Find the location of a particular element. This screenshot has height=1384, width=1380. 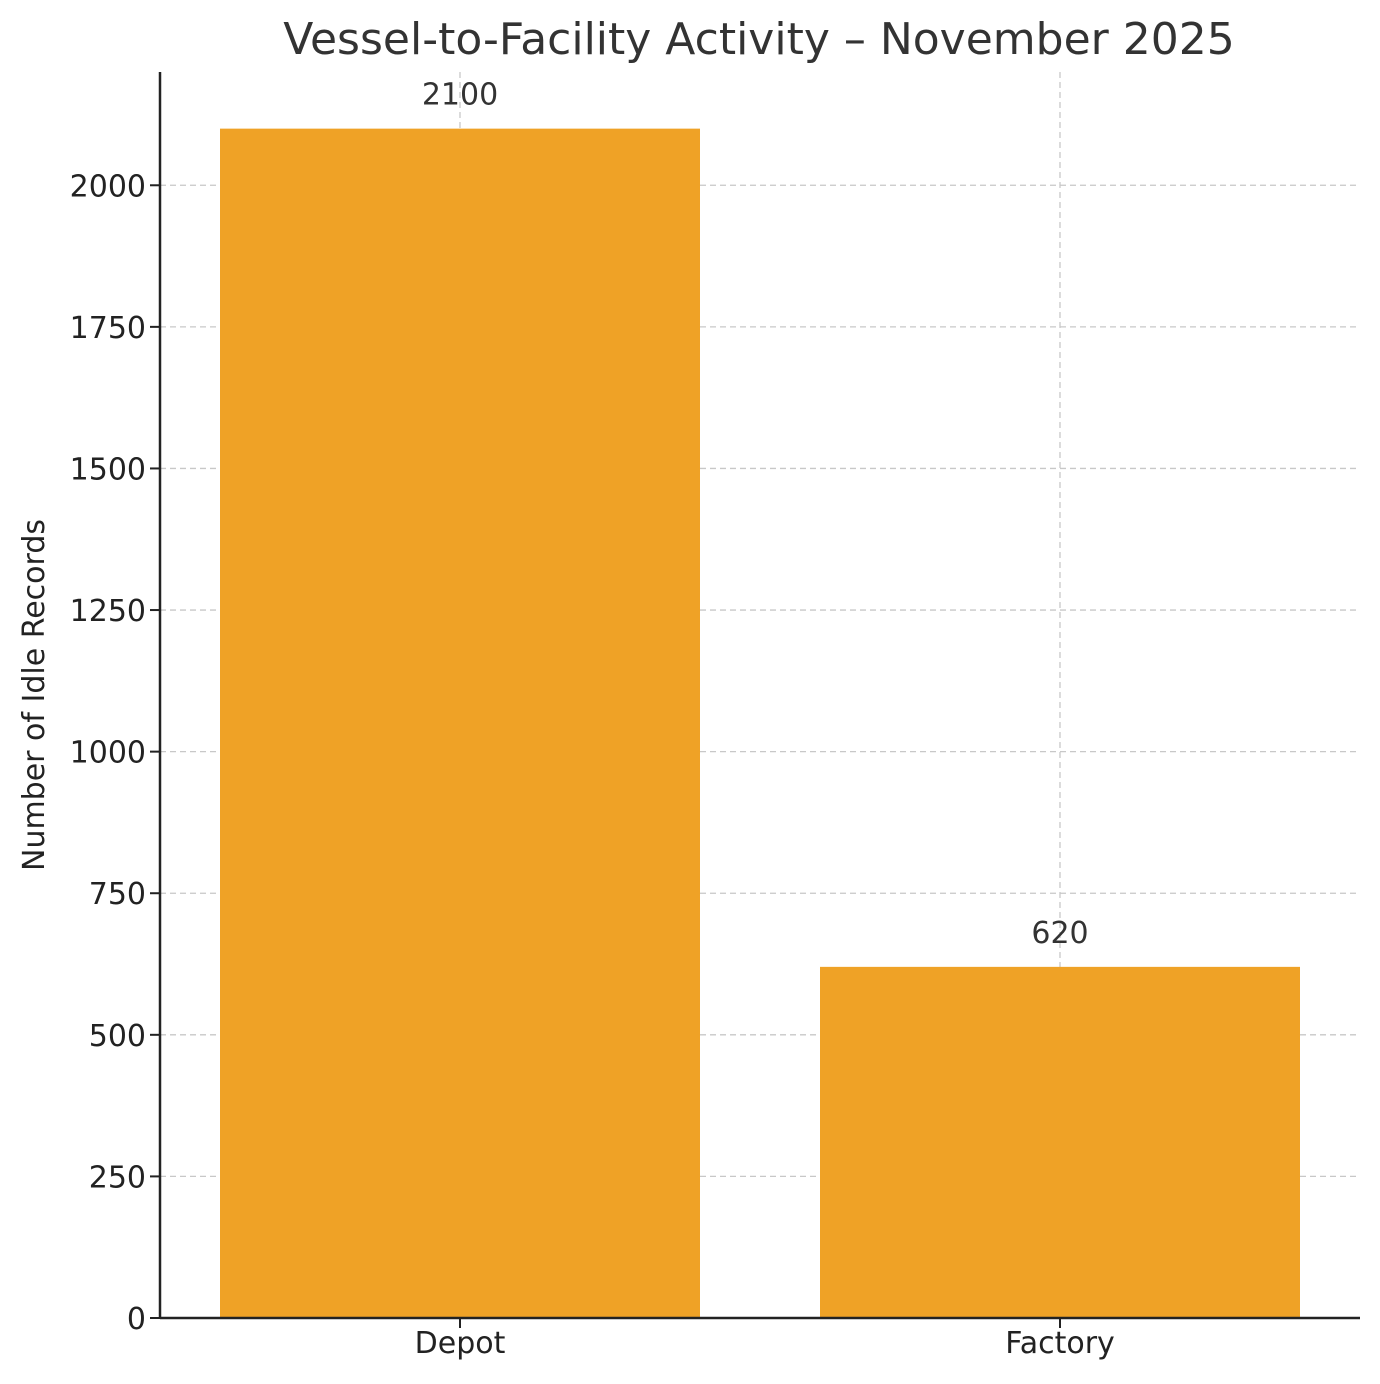

y-tick-label: 750 is located at coordinates (117, 894).